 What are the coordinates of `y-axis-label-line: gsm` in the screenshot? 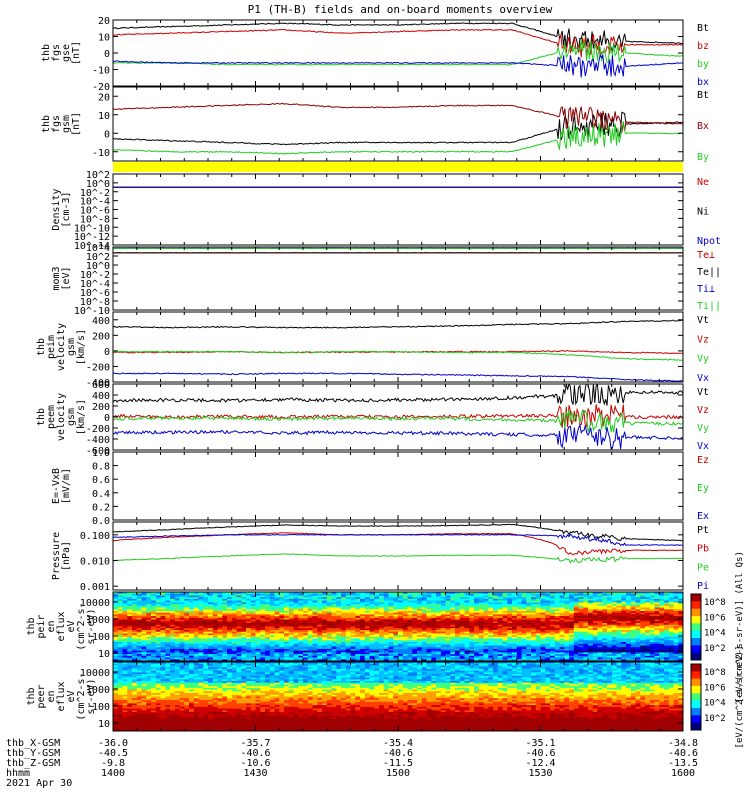 It's located at (71, 417).